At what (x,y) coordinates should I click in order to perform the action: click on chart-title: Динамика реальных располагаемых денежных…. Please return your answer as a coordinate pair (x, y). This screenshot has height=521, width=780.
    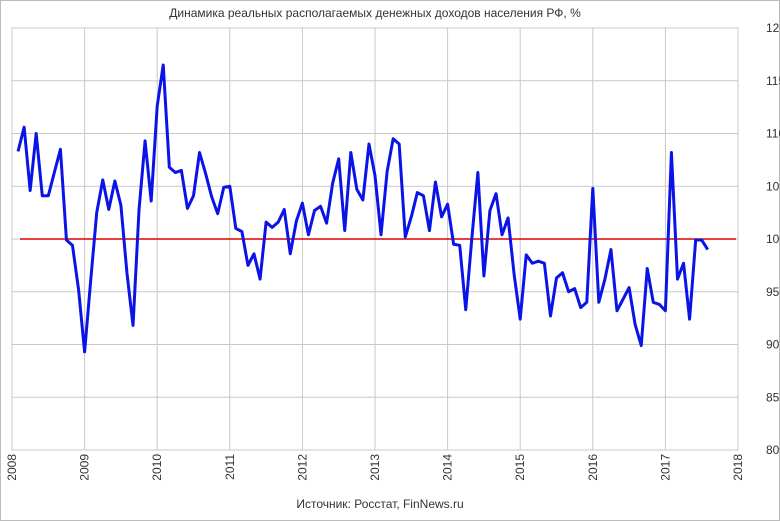
    Looking at the image, I should click on (375, 13).